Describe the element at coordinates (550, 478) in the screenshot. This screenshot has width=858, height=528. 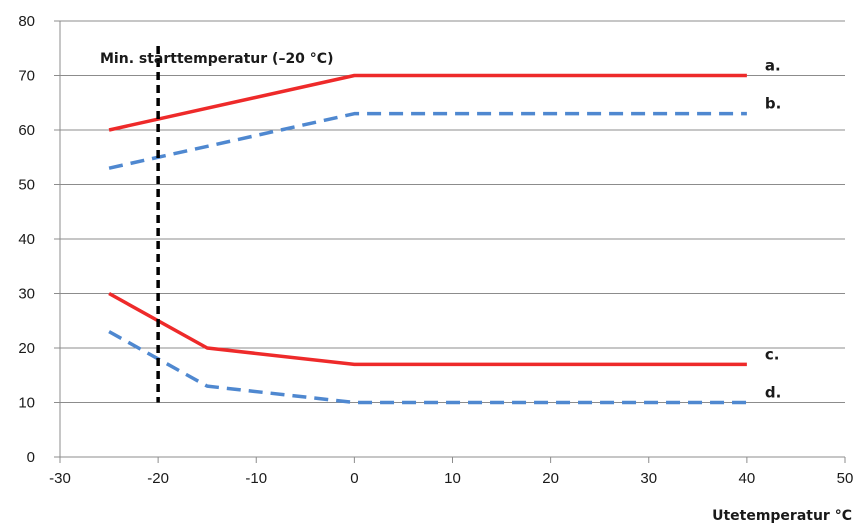
I see `x-tick-label-5: 20` at that location.